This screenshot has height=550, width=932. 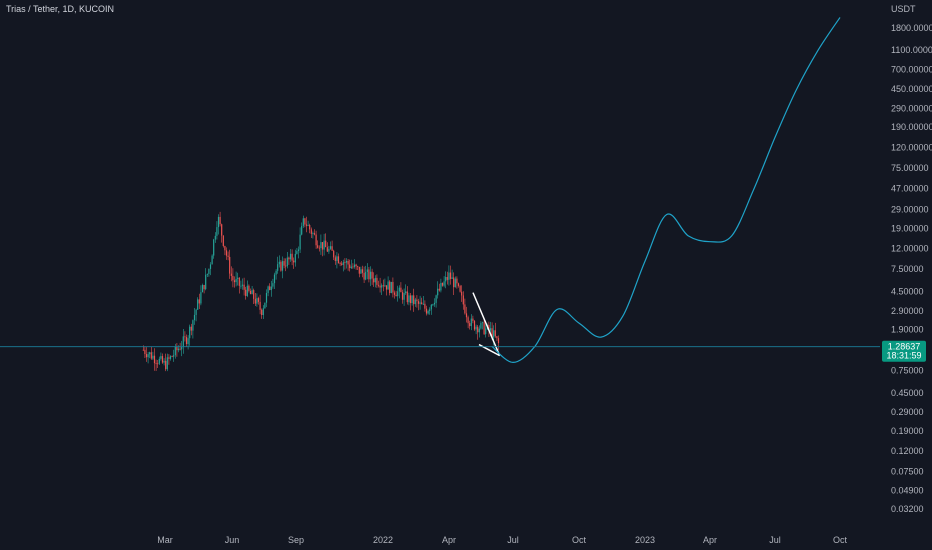 What do you see at coordinates (907, 311) in the screenshot?
I see `y-tick-label: 2.90000` at bounding box center [907, 311].